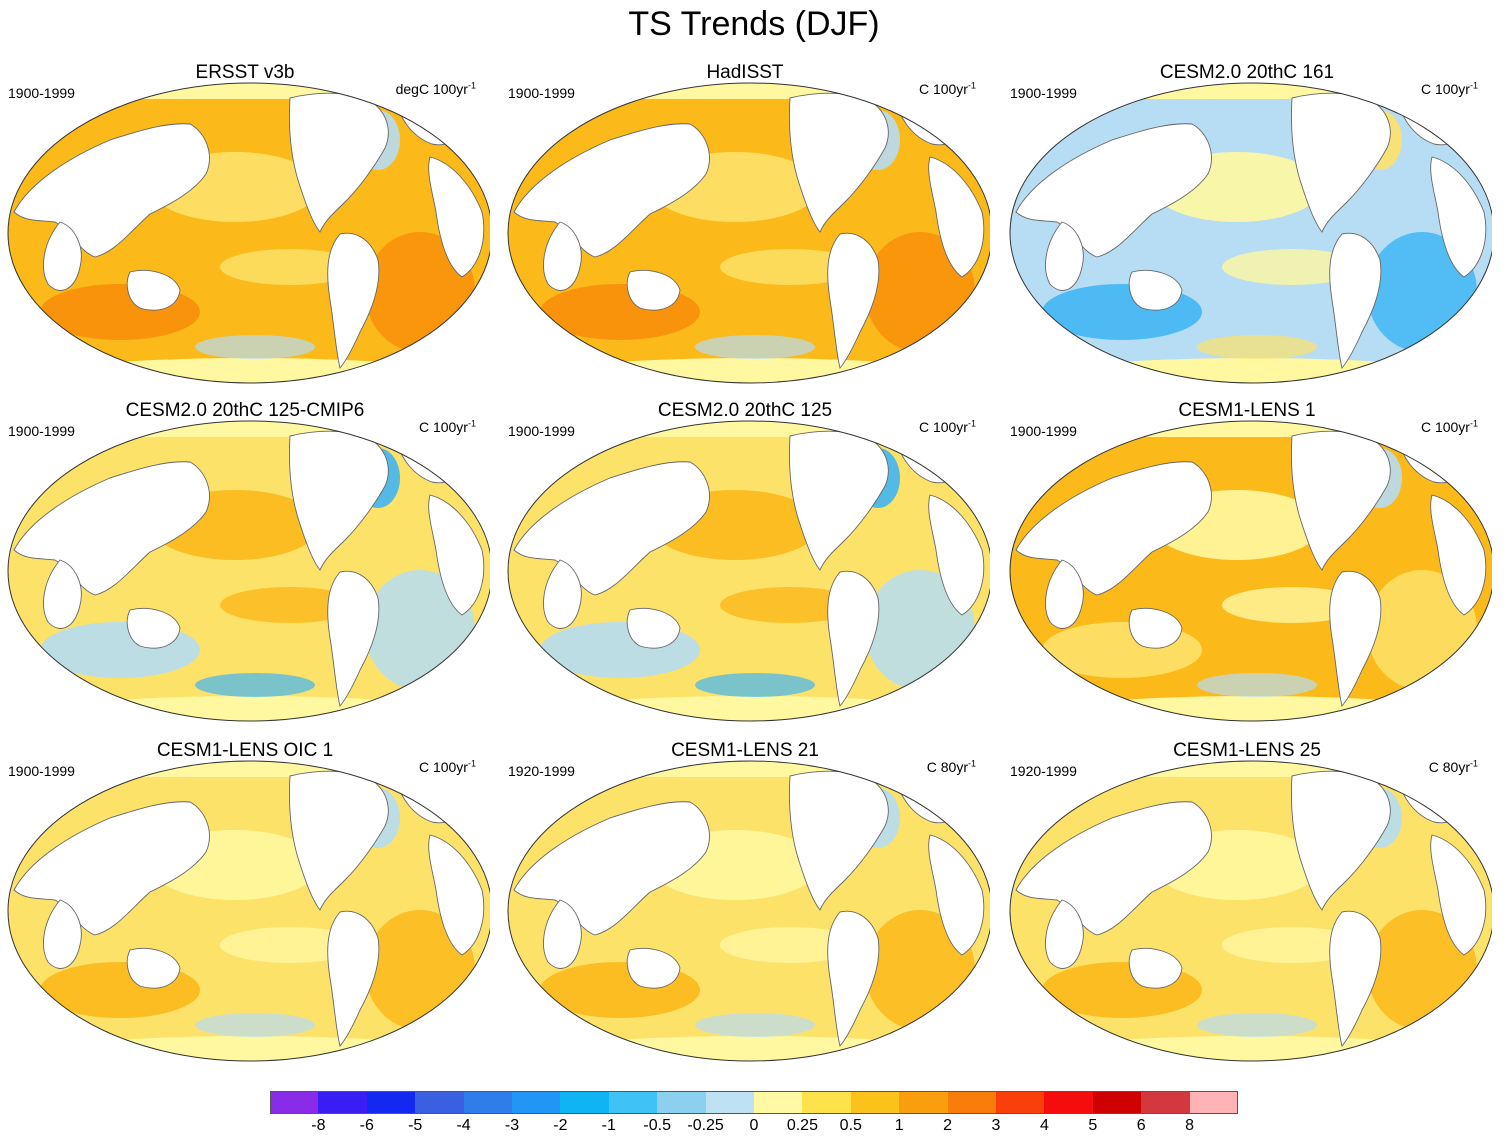 The image size is (1508, 1143). Describe the element at coordinates (745, 750) in the screenshot. I see `panel-title: CESM1-LENS 21` at that location.